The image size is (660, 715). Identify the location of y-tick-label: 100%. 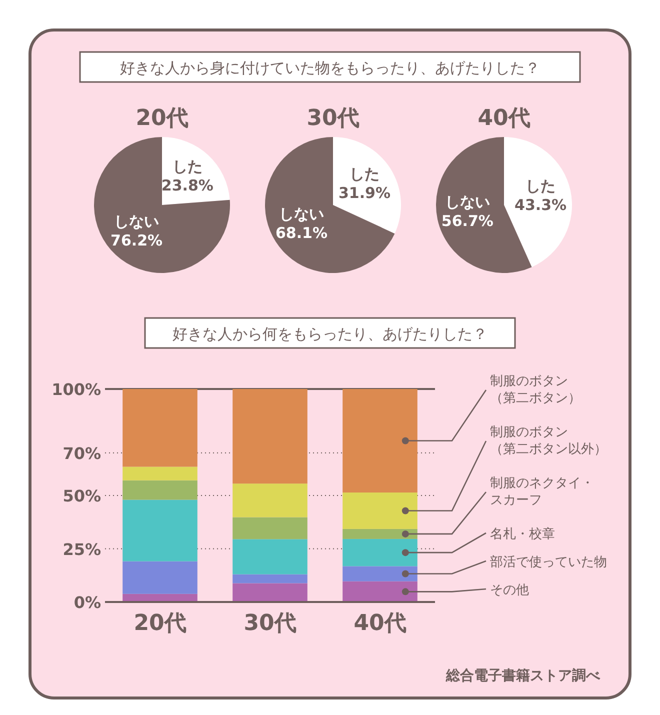
(76, 389).